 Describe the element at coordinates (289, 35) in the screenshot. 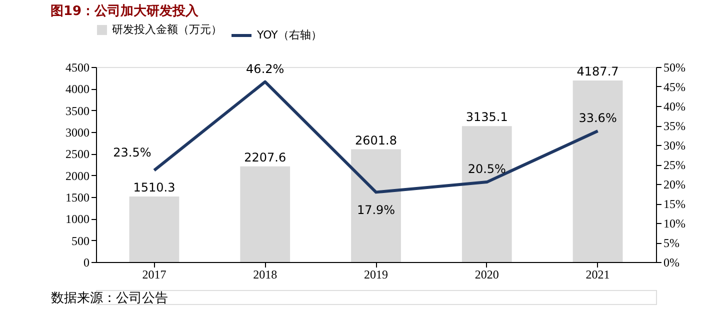

I see `legend-label: YOY（右轴）` at that location.